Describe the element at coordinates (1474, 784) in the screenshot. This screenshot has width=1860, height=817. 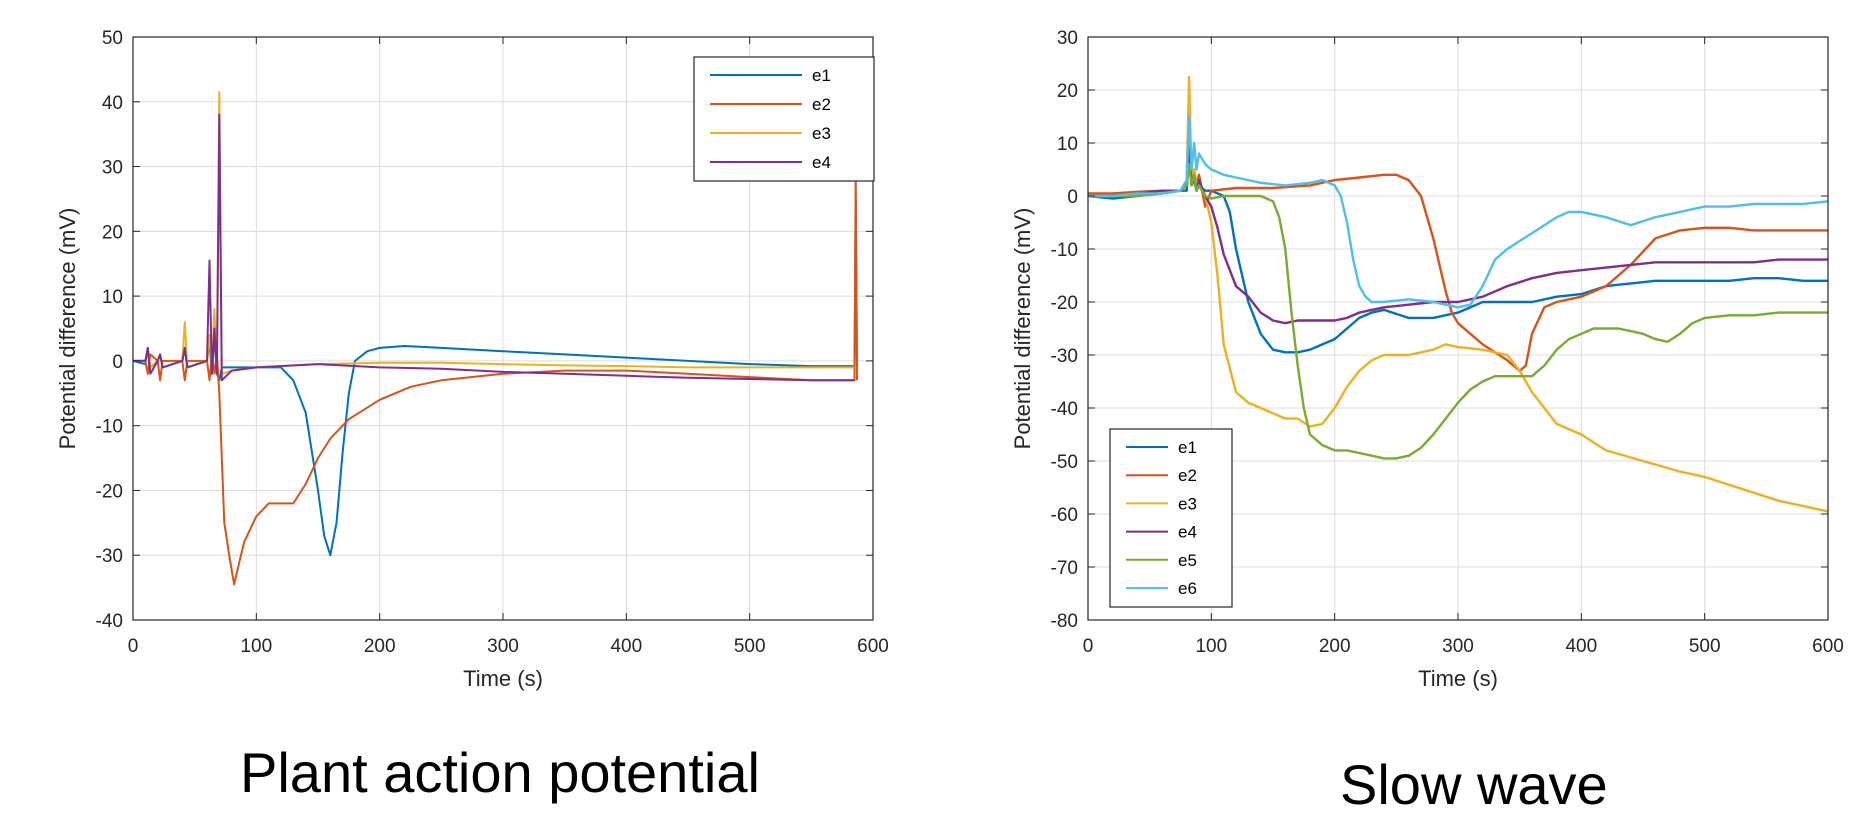
I see `caption-slow-wave: Slow wave` at that location.